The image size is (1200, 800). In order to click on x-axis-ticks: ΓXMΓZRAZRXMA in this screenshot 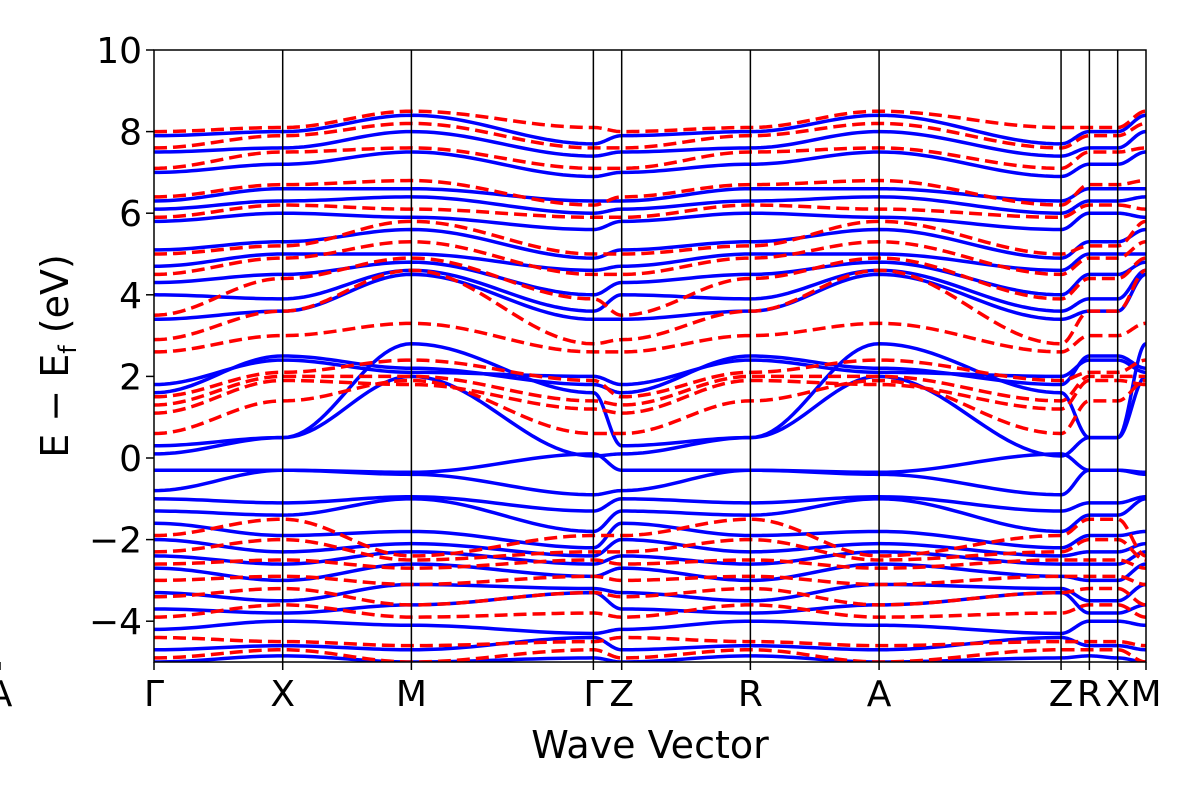, I will do `click(581, 688)`.